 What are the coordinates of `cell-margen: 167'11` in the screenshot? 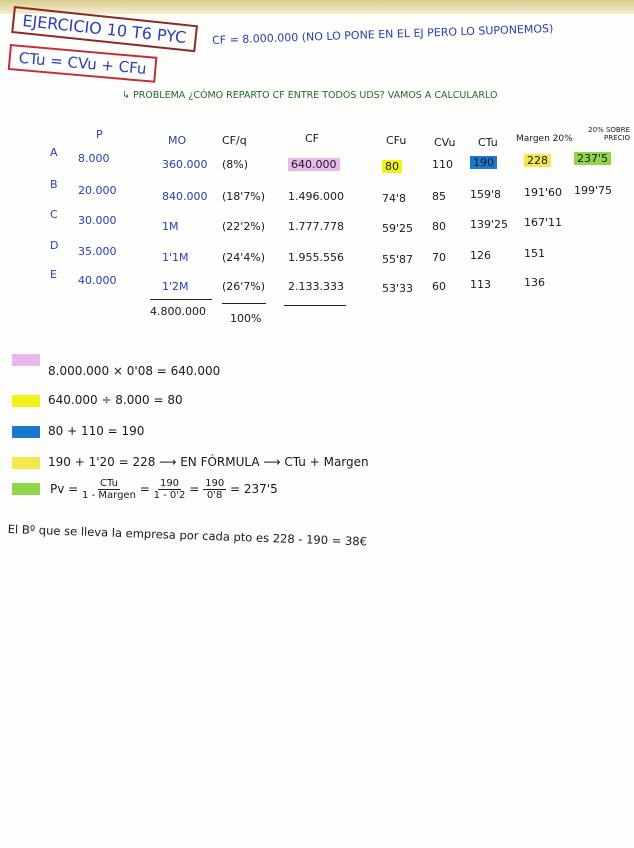 It's located at (543, 222).